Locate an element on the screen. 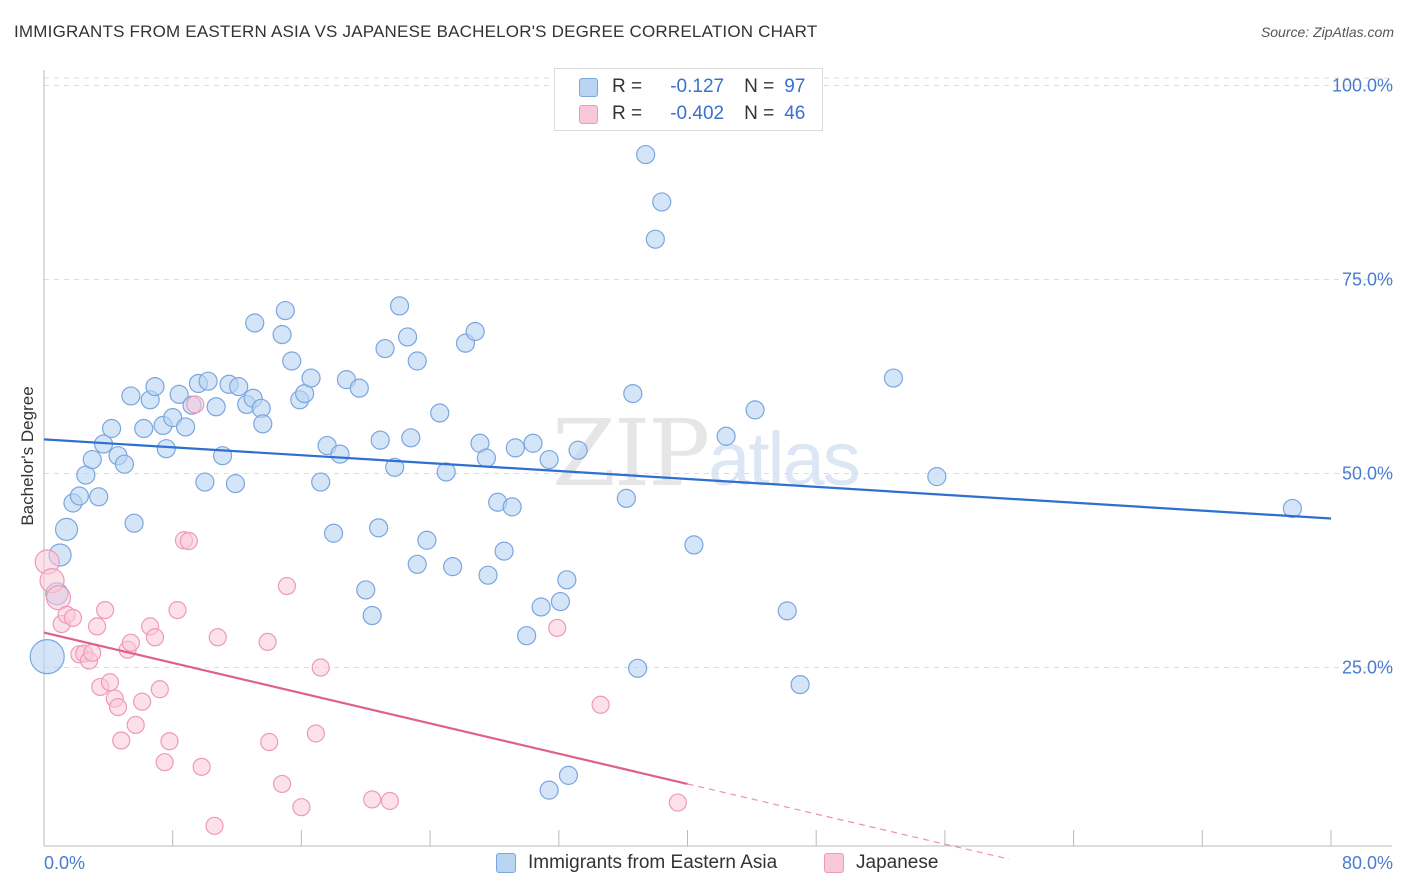 Image resolution: width=1406 pixels, height=892 pixels. legend-r-value: -0.402 is located at coordinates (697, 113).